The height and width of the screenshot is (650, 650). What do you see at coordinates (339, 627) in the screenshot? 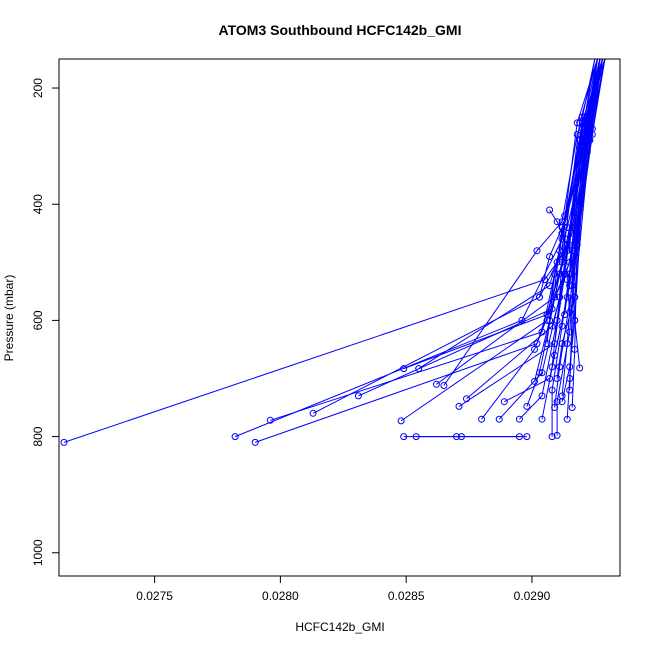
I see `x-axis-label: HCFC142b_GMI` at bounding box center [339, 627].